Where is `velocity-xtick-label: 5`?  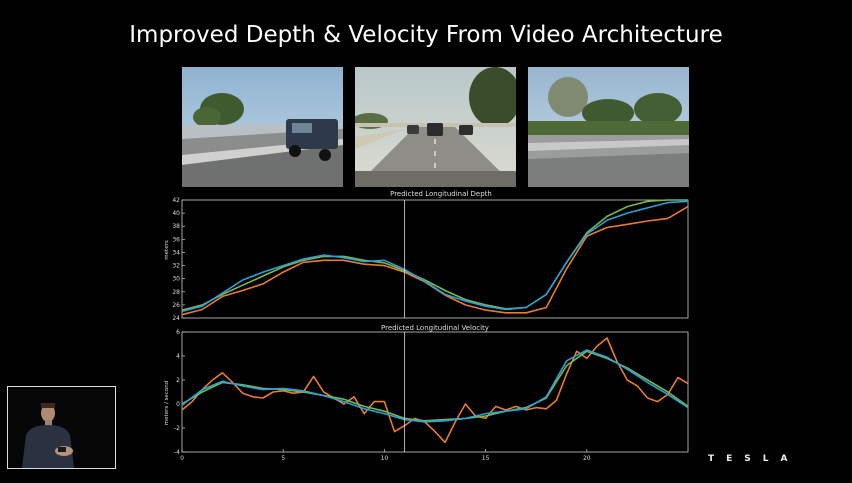 velocity-xtick-label: 5 is located at coordinates (283, 458).